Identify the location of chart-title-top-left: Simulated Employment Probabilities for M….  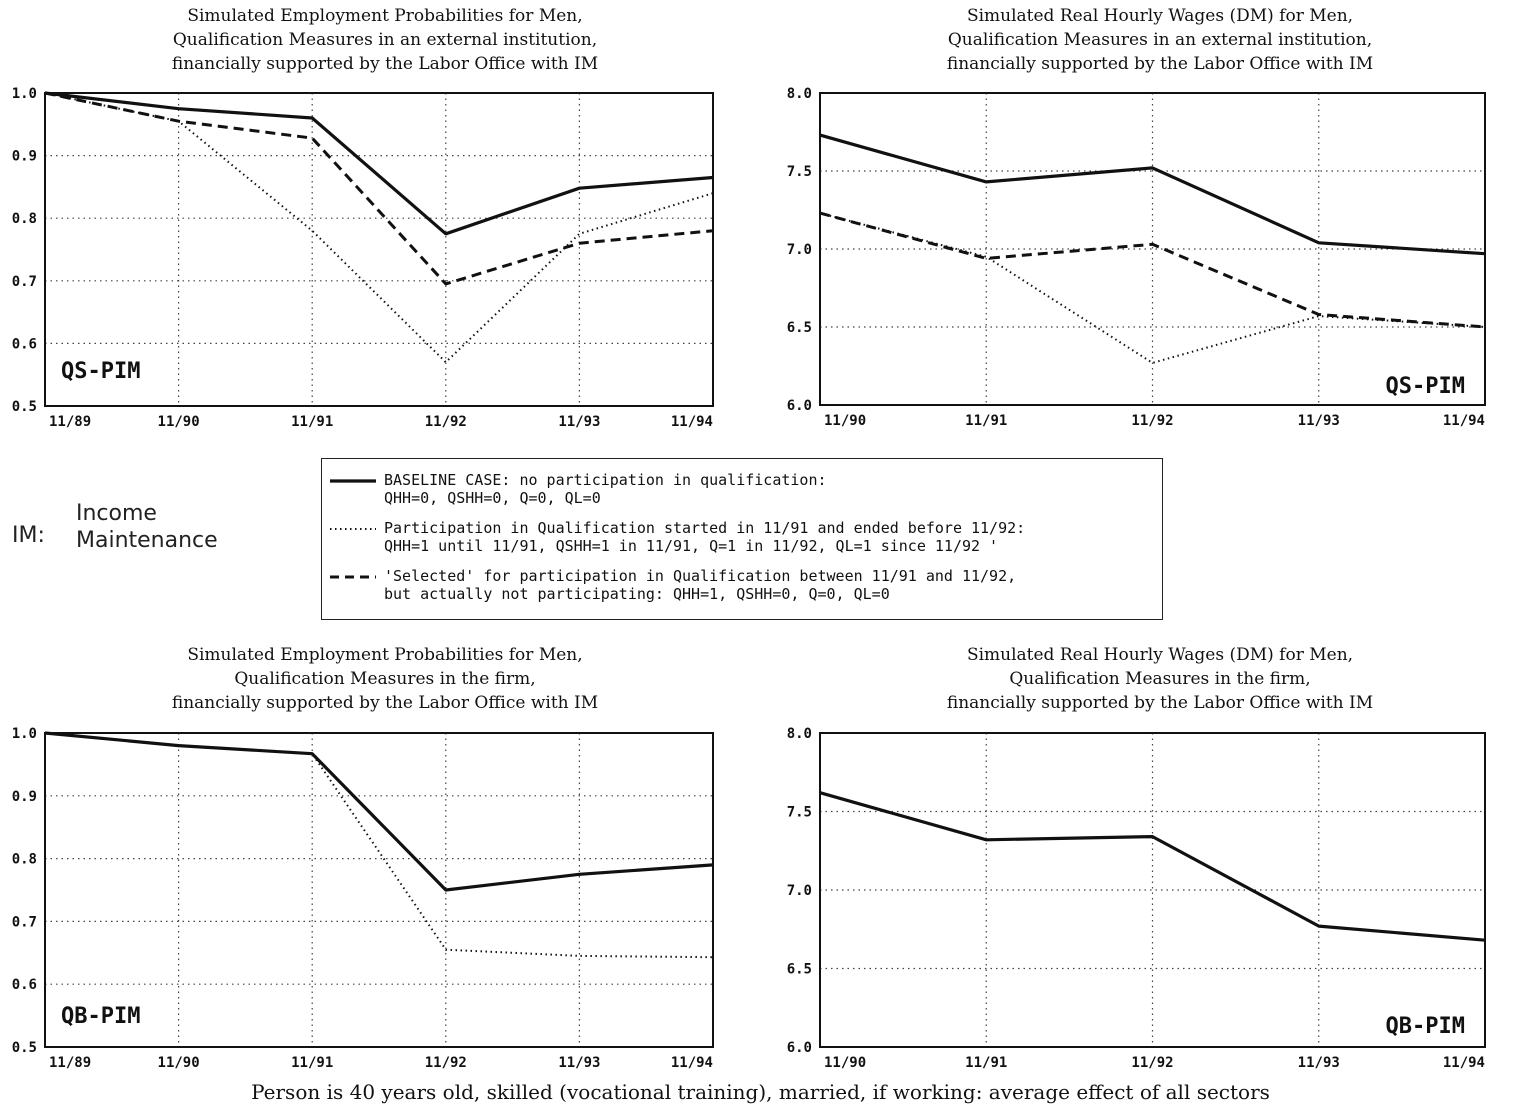
(385, 40).